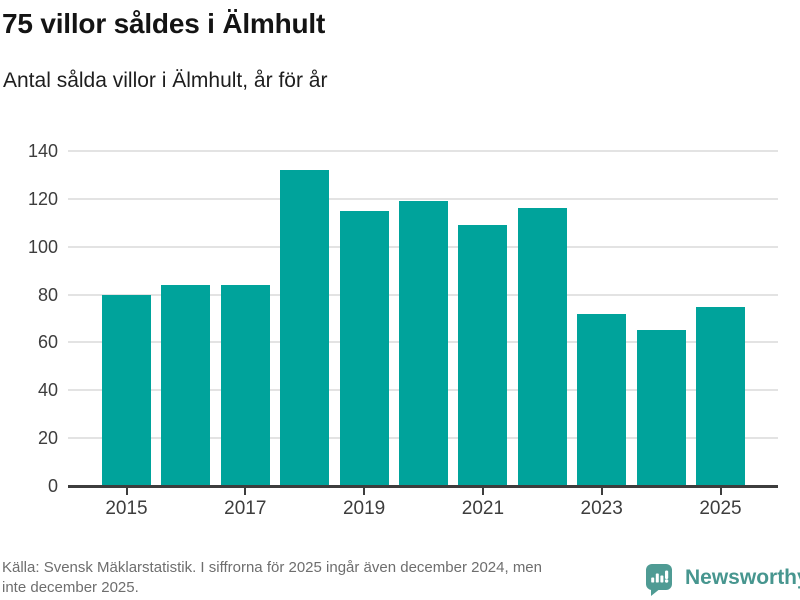 This screenshot has width=800, height=600. I want to click on bar-2023, so click(602, 399).